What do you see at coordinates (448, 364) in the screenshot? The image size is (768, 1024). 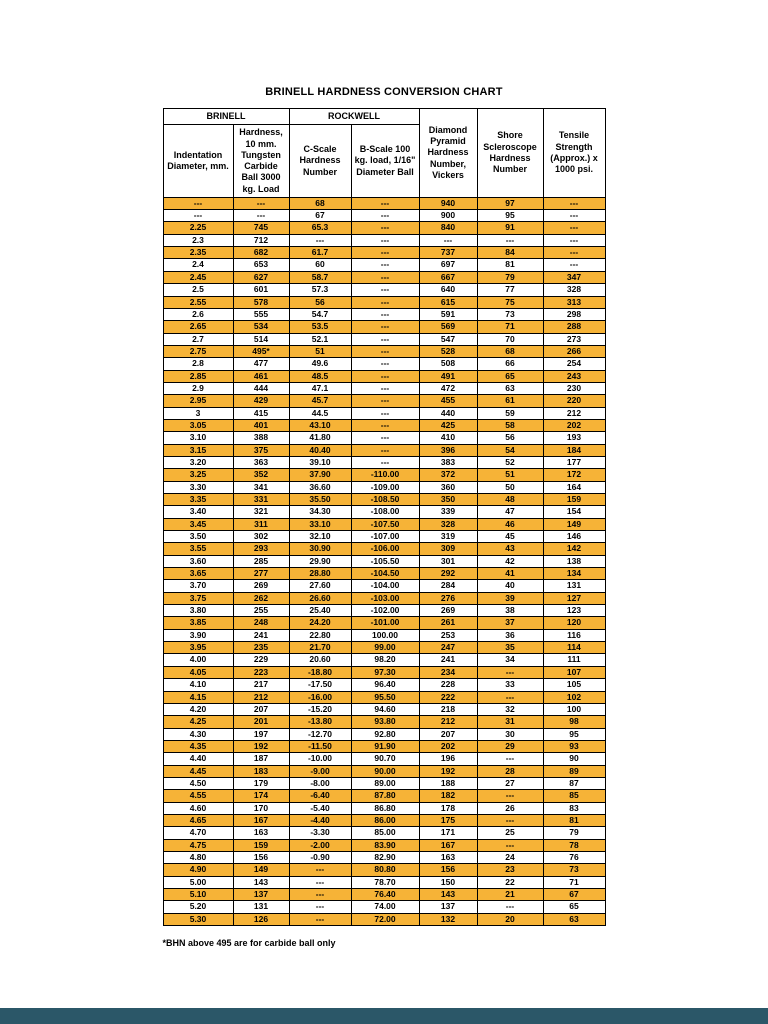 I see `table-cell: 508` at bounding box center [448, 364].